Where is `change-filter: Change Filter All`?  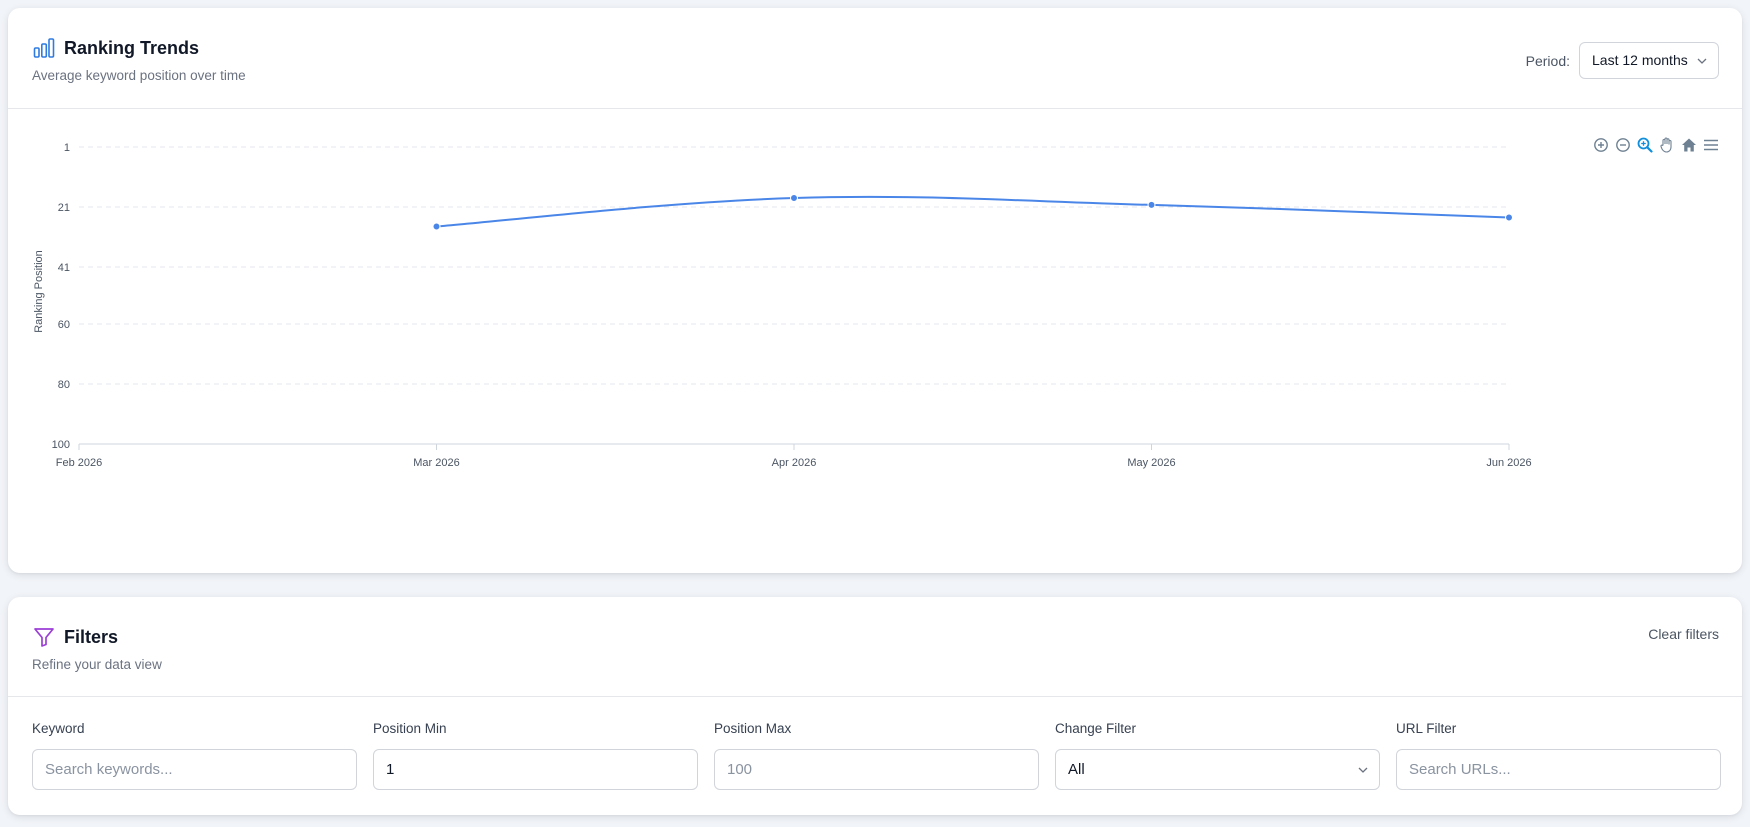 change-filter: Change Filter All is located at coordinates (1217, 755).